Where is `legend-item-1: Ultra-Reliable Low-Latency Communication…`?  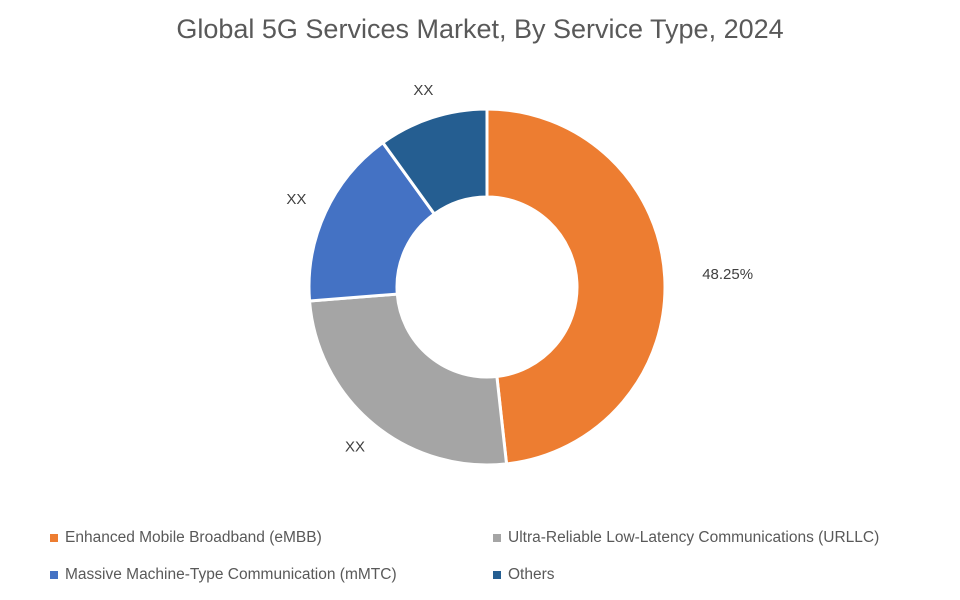 legend-item-1: Ultra-Reliable Low-Latency Communication… is located at coordinates (686, 538).